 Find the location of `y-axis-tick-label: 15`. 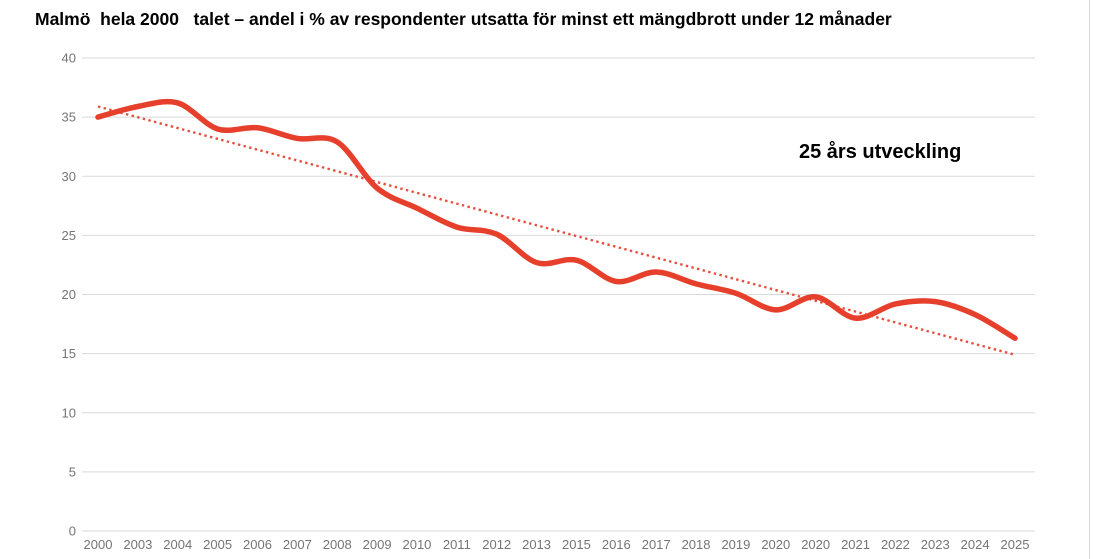

y-axis-tick-label: 15 is located at coordinates (69, 353).